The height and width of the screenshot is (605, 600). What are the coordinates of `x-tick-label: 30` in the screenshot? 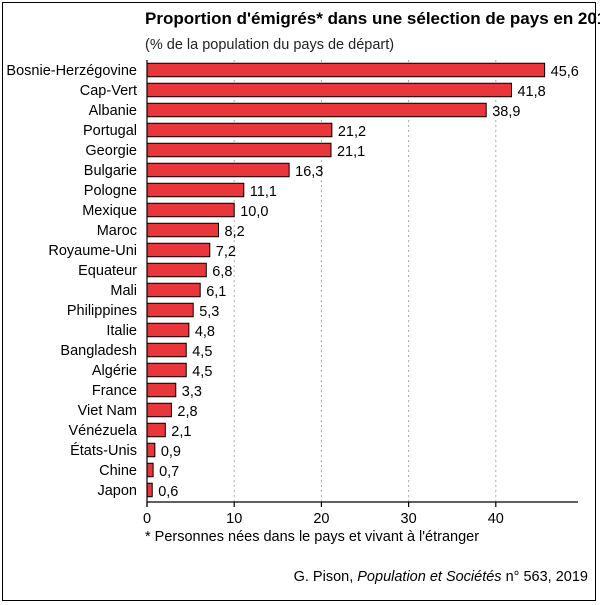 It's located at (409, 519).